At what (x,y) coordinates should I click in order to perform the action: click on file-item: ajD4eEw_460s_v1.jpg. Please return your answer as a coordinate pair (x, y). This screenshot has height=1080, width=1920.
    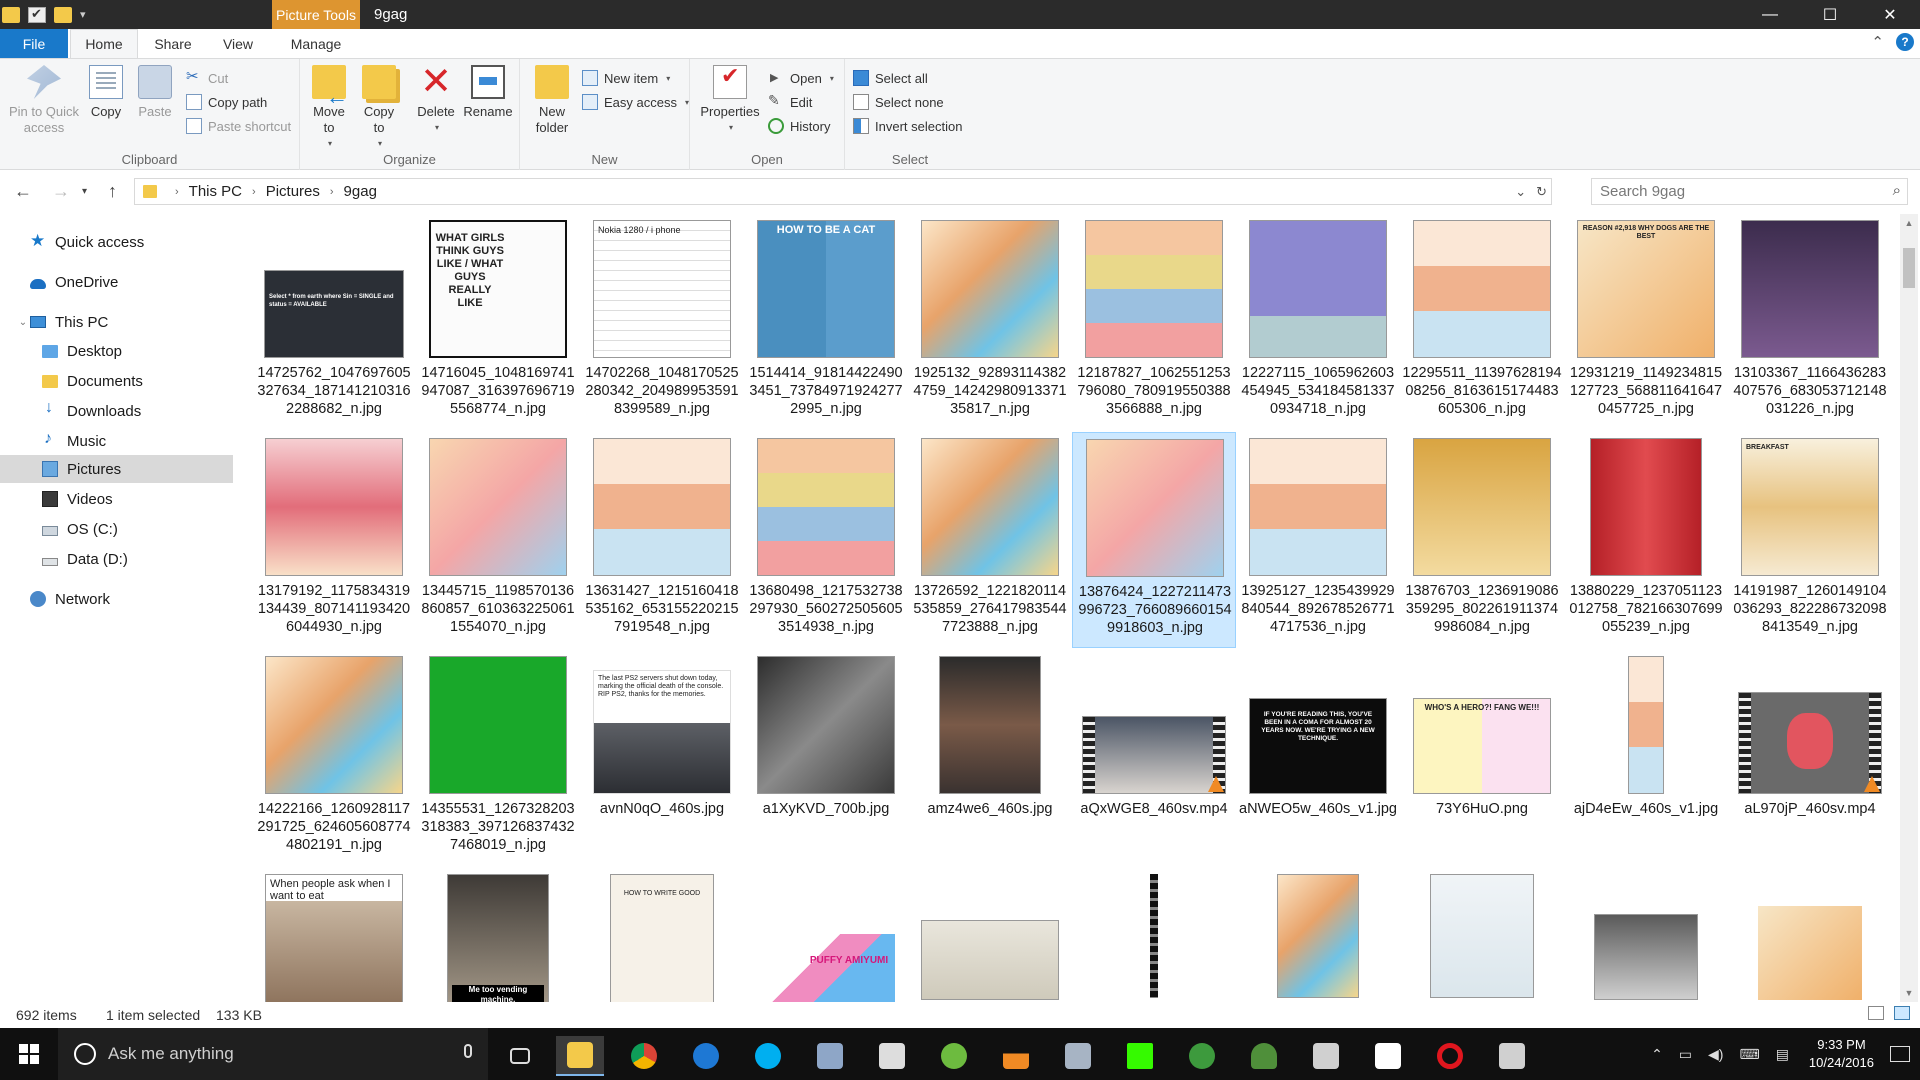
    Looking at the image, I should click on (1646, 758).